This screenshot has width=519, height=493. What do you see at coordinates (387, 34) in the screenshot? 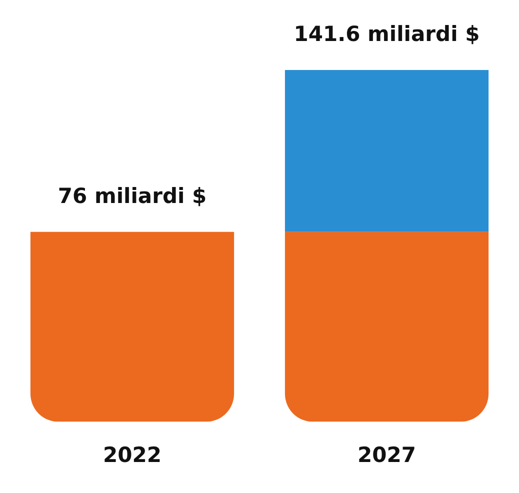
I see `annotation: 141.6 miliardi $` at bounding box center [387, 34].